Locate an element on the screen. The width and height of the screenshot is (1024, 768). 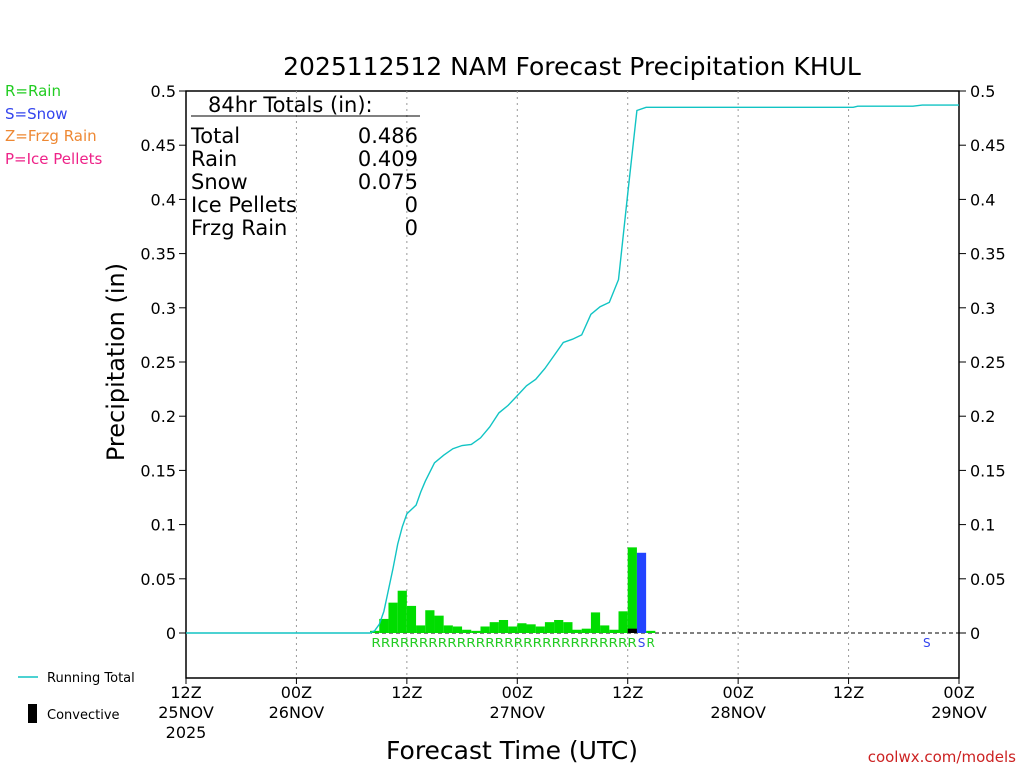
y-tick-label-right: 0.4 is located at coordinates (982, 199).